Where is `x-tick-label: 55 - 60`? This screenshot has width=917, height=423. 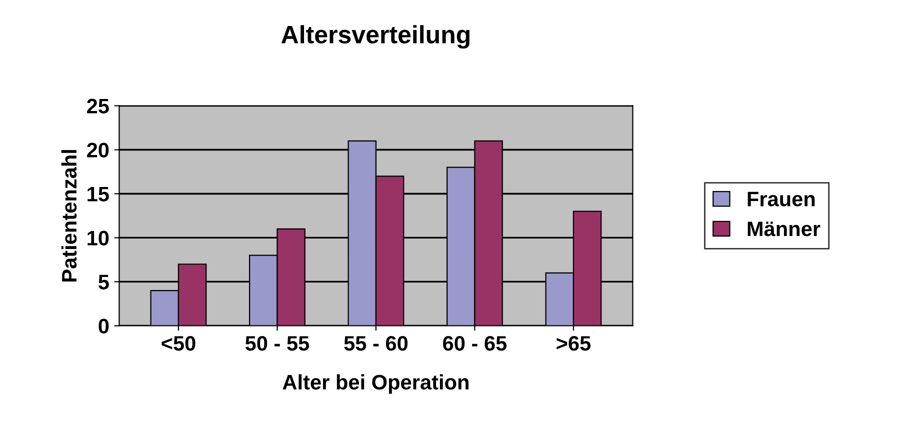 x-tick-label: 55 - 60 is located at coordinates (376, 343).